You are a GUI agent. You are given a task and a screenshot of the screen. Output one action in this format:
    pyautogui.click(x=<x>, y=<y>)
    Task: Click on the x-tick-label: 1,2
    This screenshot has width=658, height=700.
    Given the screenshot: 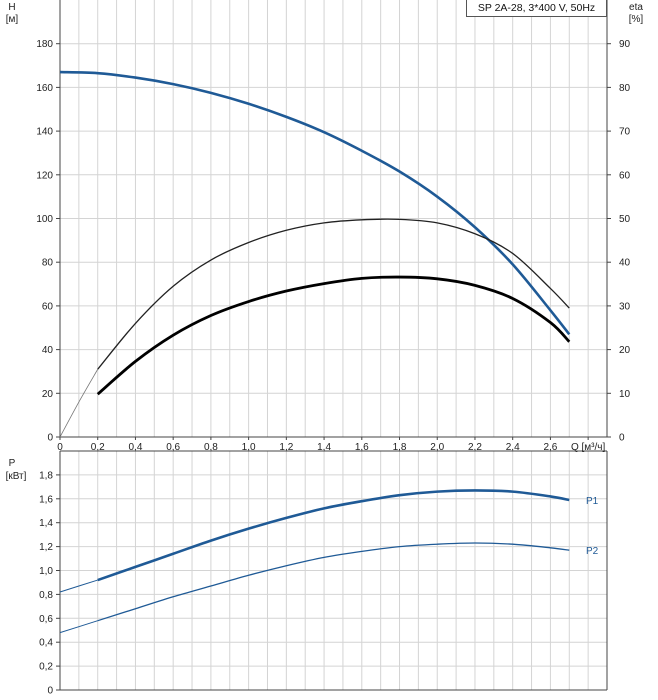 What is the action you would take?
    pyautogui.click(x=286, y=447)
    